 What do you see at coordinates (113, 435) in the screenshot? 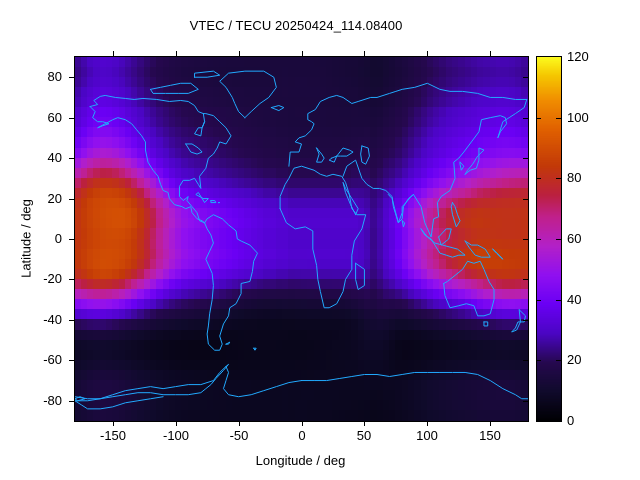
I see `x-tick-label: -150` at bounding box center [113, 435].